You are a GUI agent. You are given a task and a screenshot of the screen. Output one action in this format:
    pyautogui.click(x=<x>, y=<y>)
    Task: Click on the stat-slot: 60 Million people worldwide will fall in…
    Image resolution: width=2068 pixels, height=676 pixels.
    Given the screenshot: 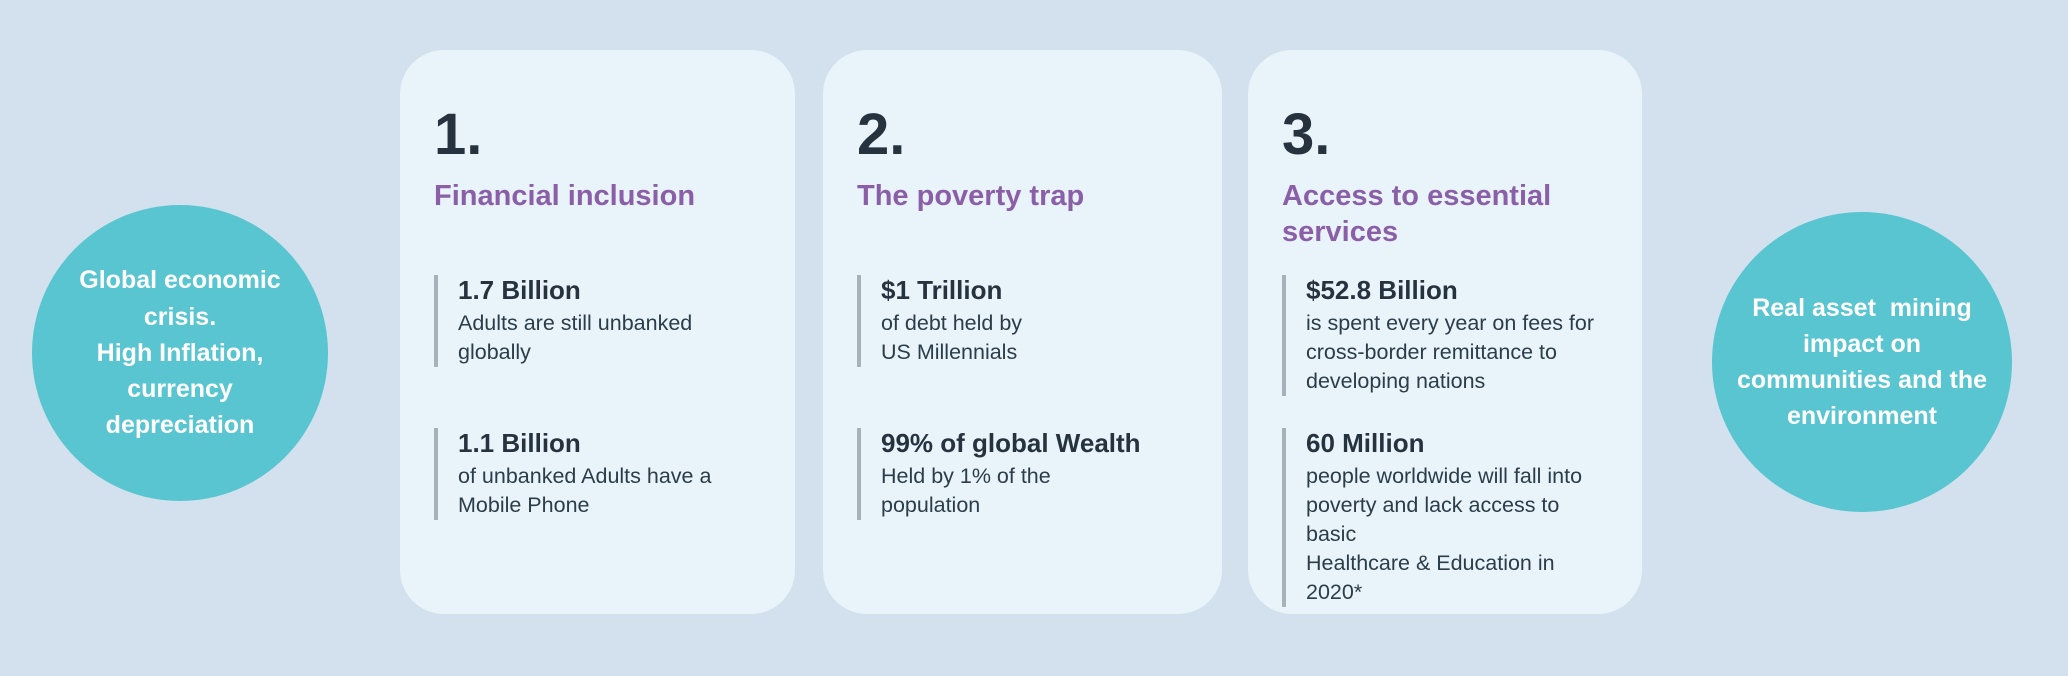 What is the action you would take?
    pyautogui.click(x=1444, y=518)
    